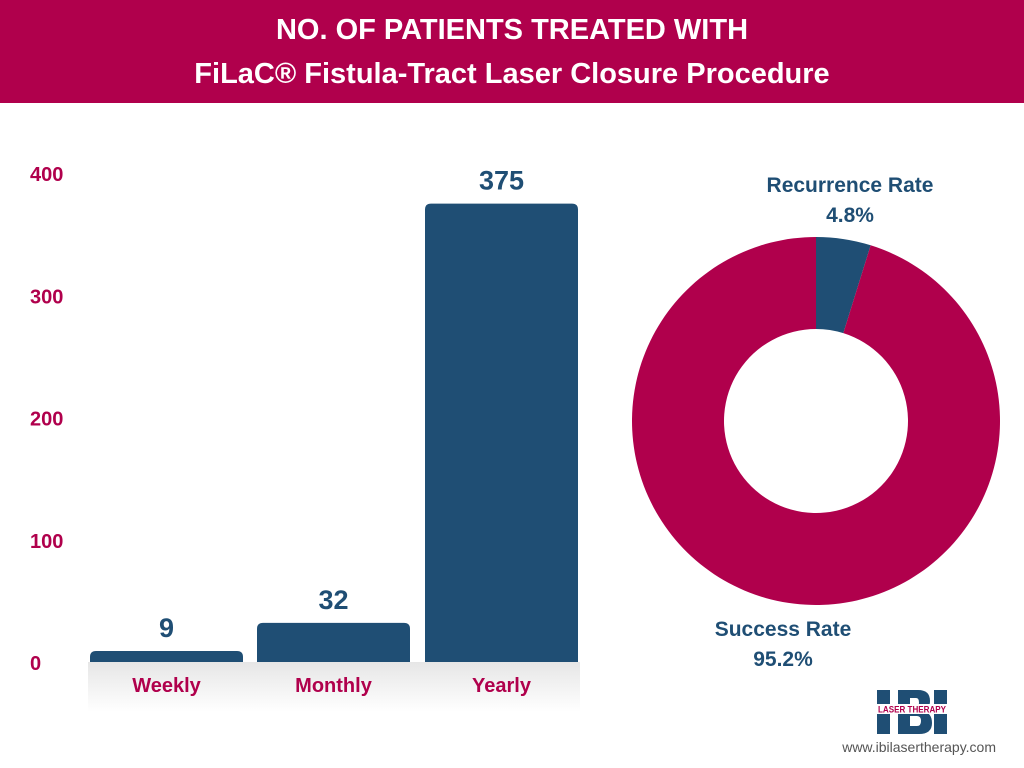 The width and height of the screenshot is (1024, 768). I want to click on logo-subtext: LASER THERAPY, so click(912, 710).